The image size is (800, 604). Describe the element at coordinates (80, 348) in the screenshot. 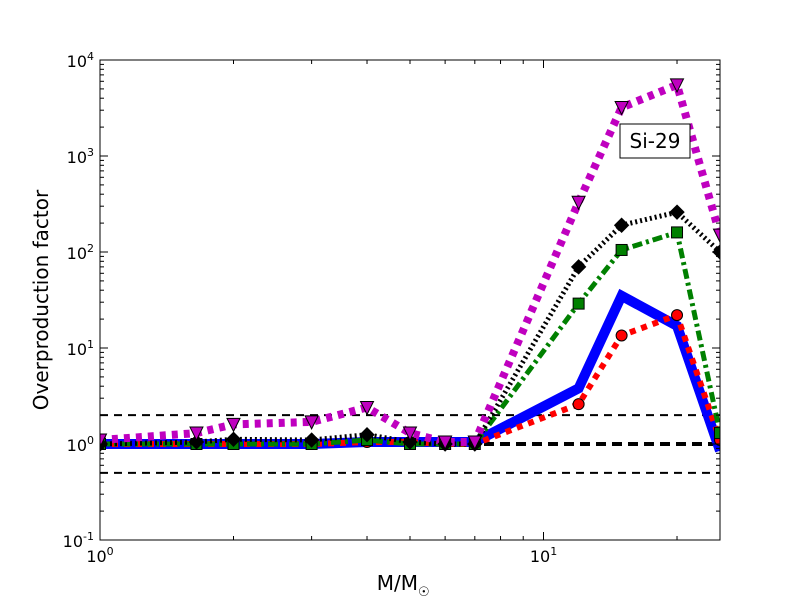

I see `y-tick-label: 10¹` at that location.